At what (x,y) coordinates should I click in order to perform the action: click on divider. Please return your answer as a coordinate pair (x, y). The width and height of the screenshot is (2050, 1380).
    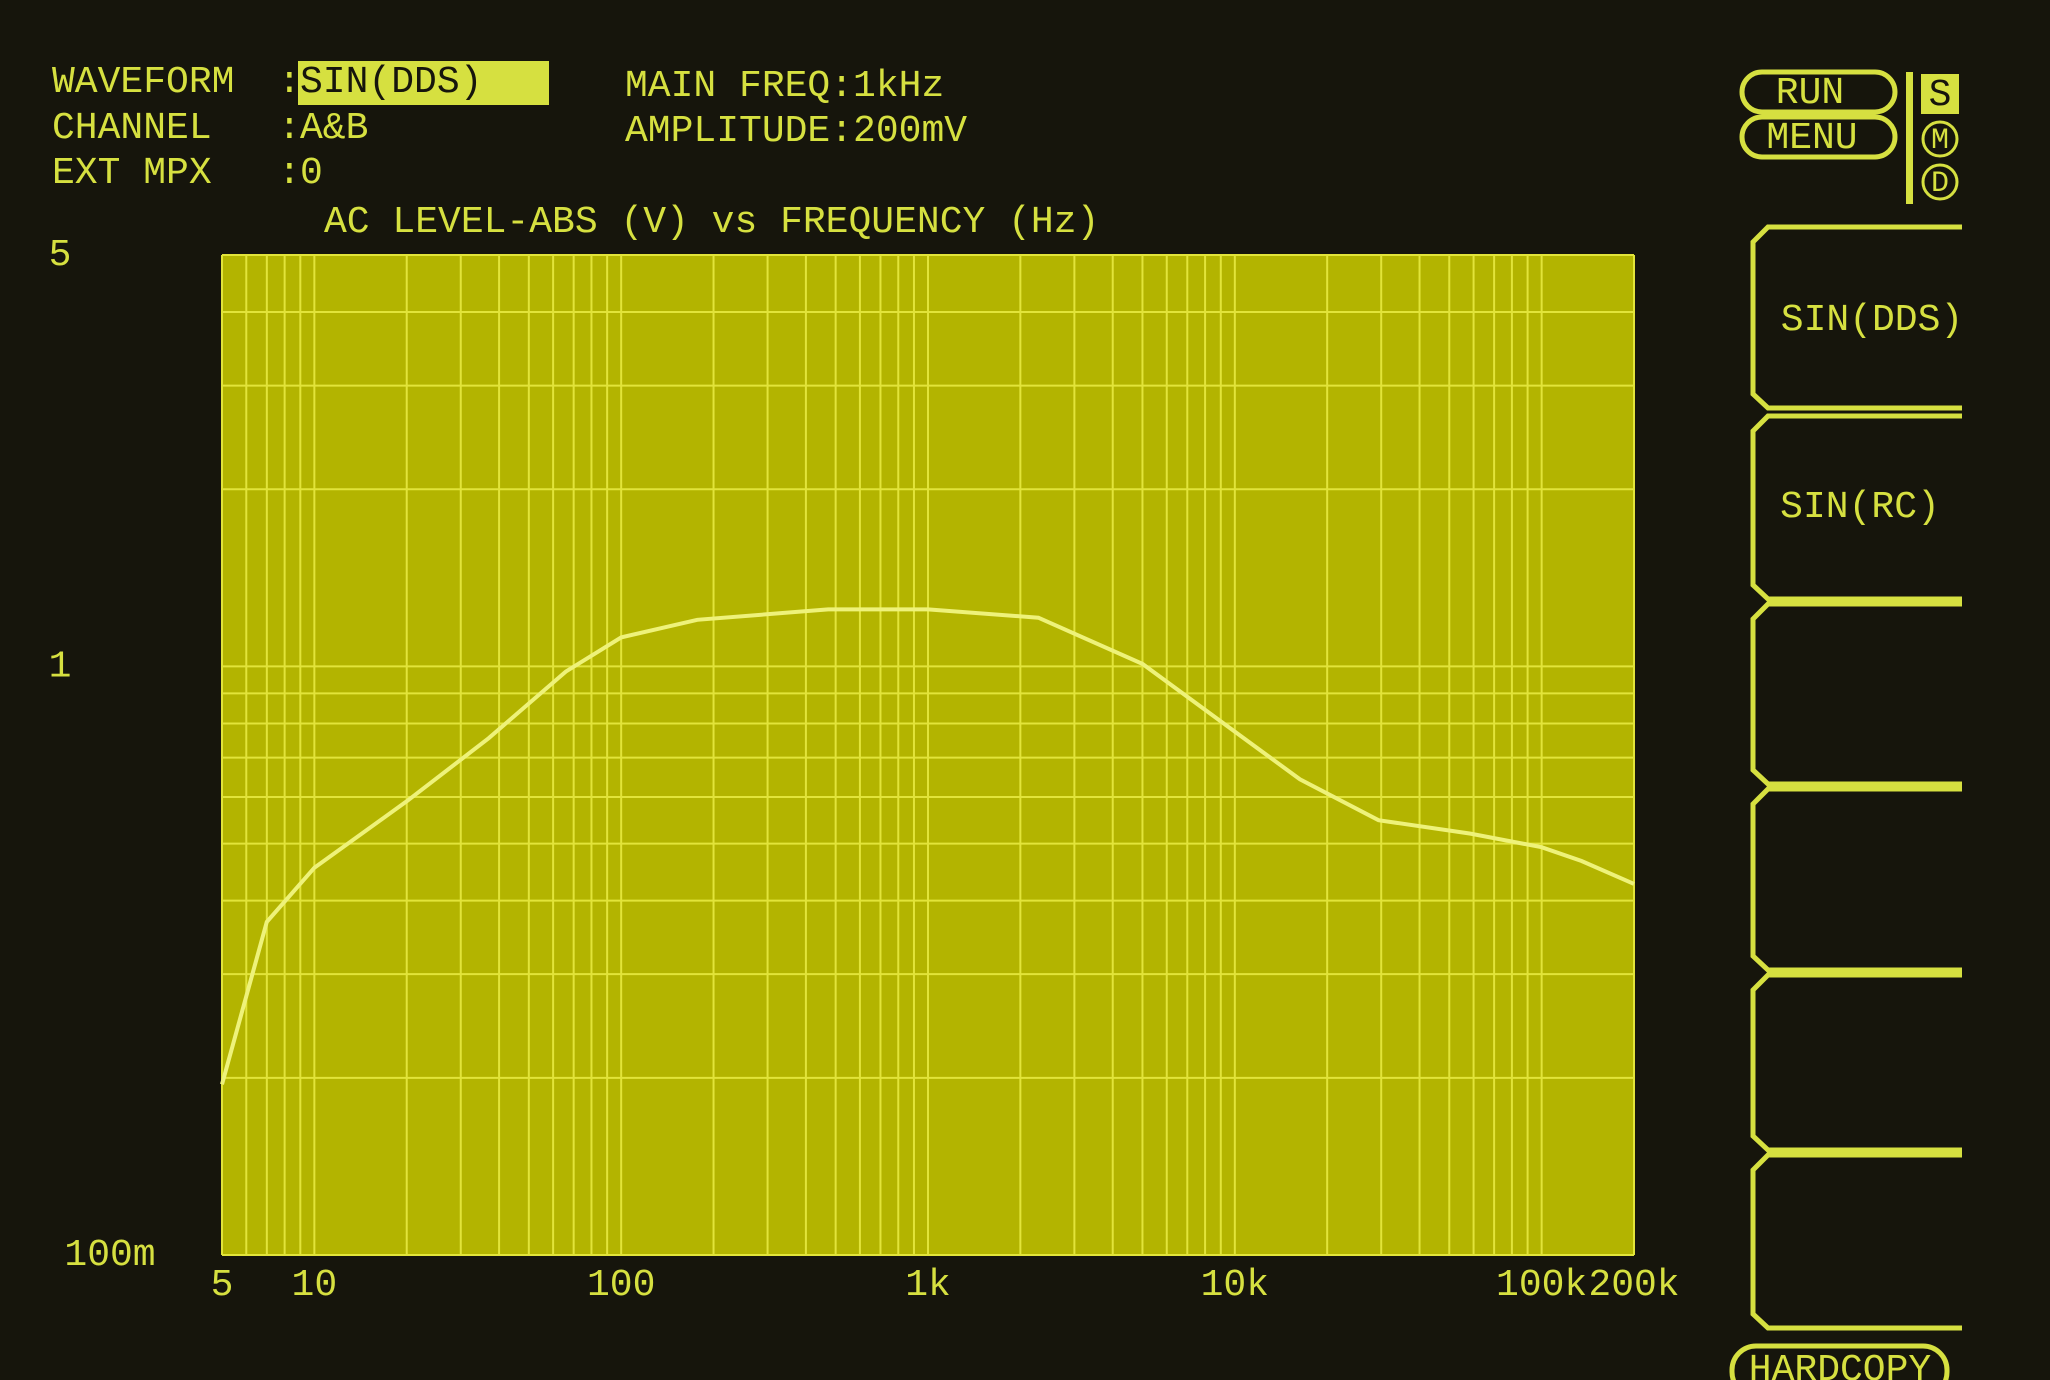
    Looking at the image, I should click on (1909, 138).